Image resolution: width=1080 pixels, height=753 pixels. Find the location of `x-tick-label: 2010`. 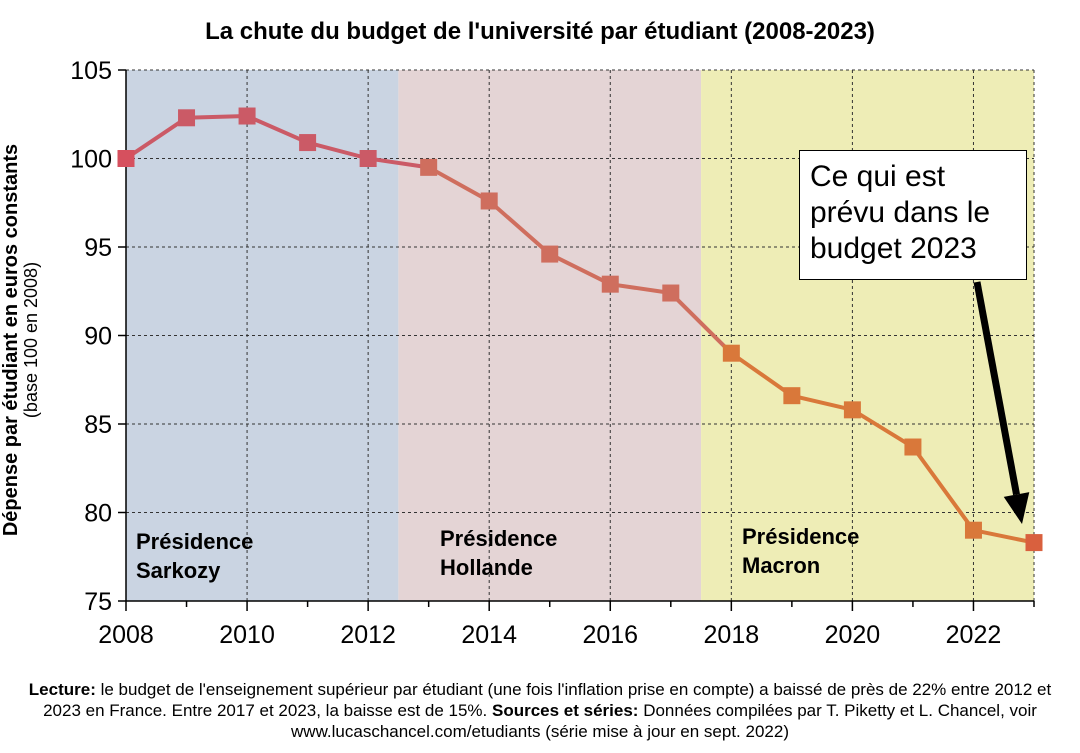

x-tick-label: 2010 is located at coordinates (247, 635).